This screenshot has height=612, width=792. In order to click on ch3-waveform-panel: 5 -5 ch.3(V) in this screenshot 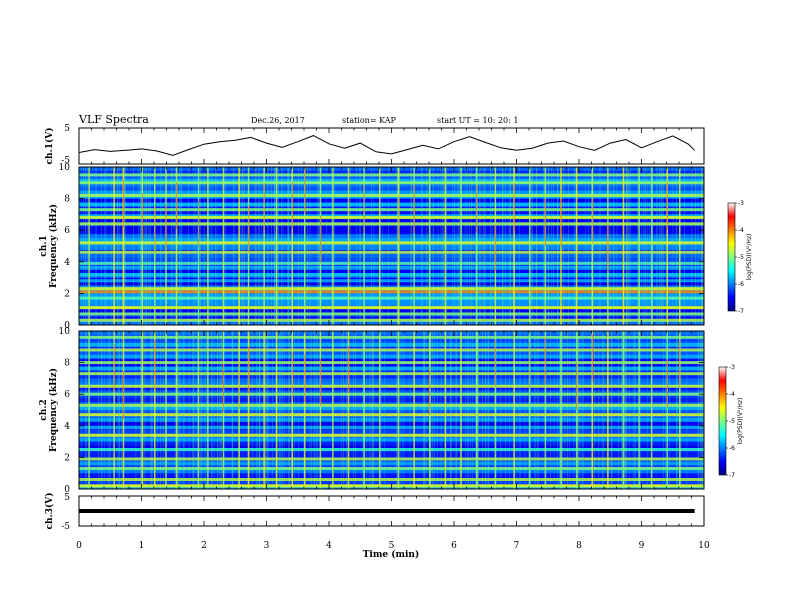, I will do `click(374, 512)`.